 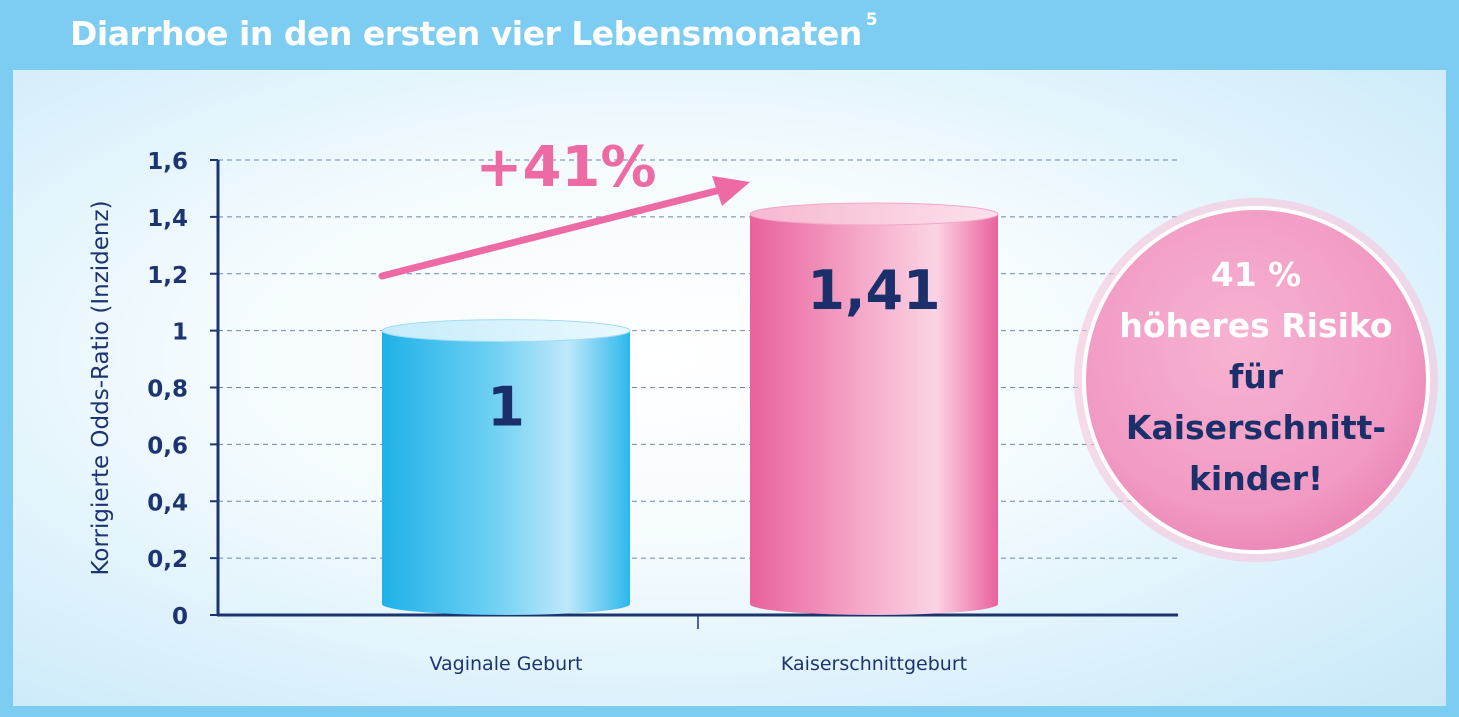 What do you see at coordinates (551, 233) in the screenshot?
I see `growth-arrow-shaft` at bounding box center [551, 233].